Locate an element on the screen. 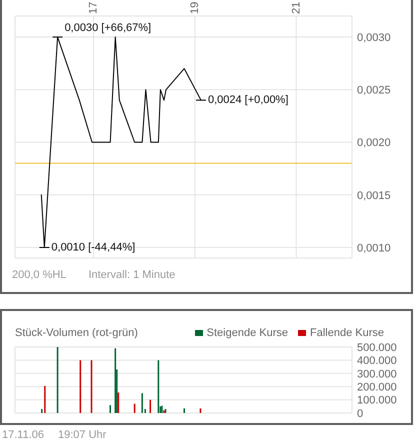  y-tick-label: 0,0015 is located at coordinates (374, 196).